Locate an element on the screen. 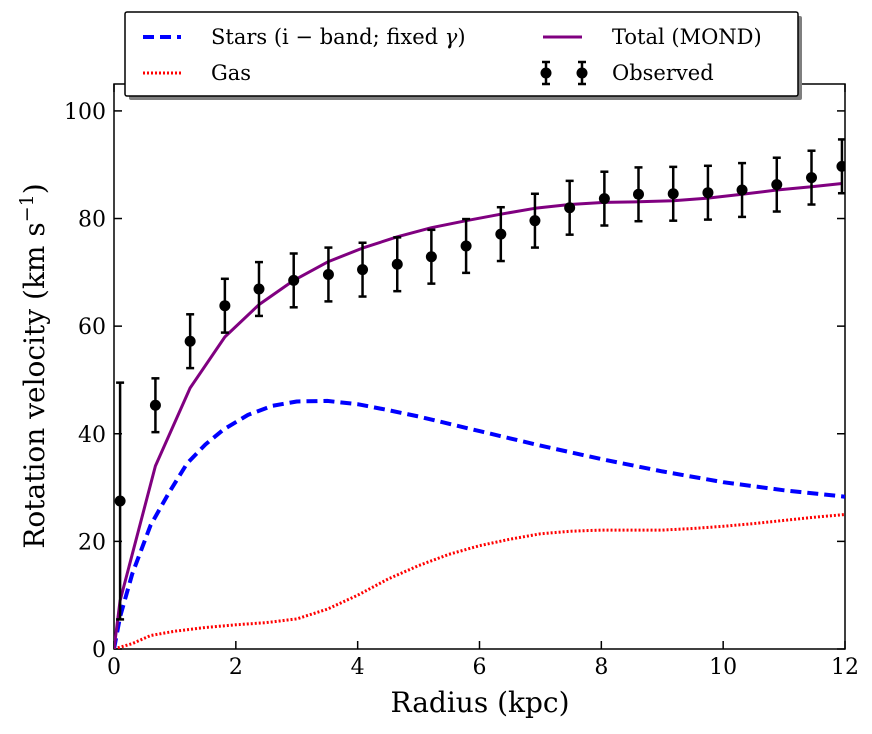 Image resolution: width=872 pixels, height=734 pixels. legend-gas-label: Gas is located at coordinates (231, 73).